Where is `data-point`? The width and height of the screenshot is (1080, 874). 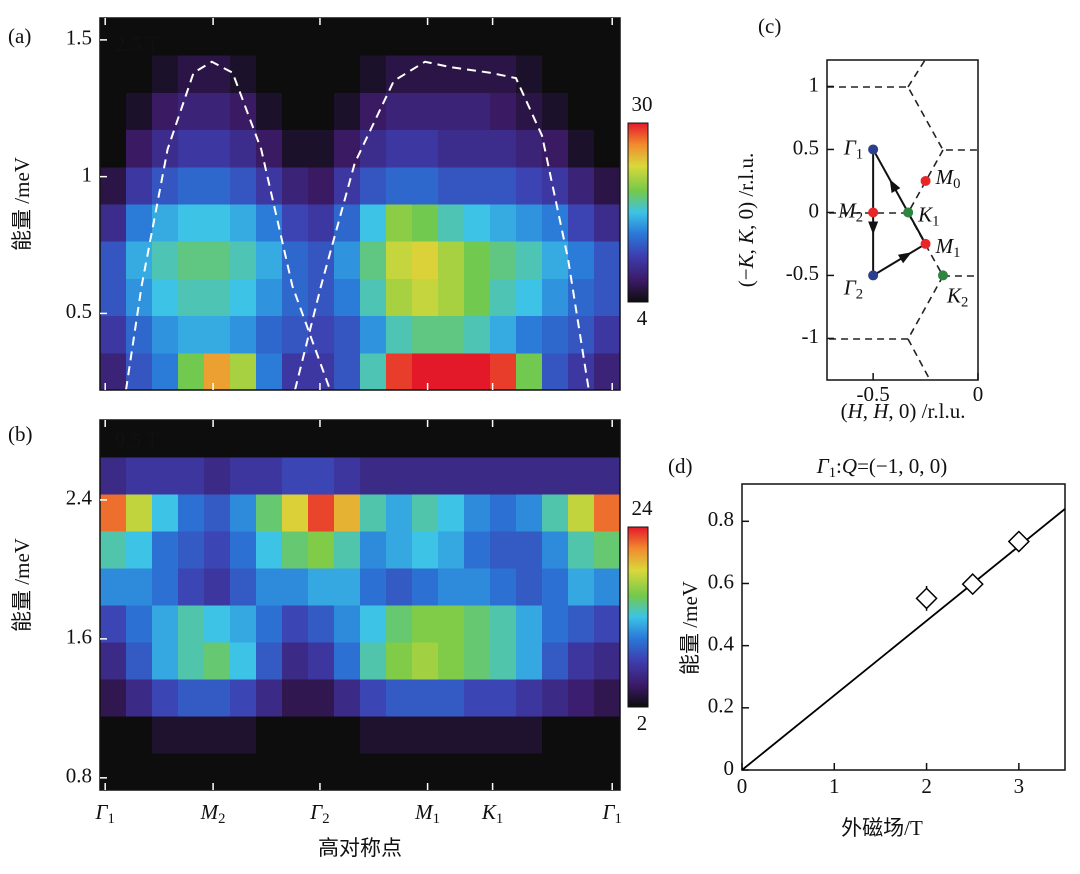
data-point is located at coordinates (1018, 541).